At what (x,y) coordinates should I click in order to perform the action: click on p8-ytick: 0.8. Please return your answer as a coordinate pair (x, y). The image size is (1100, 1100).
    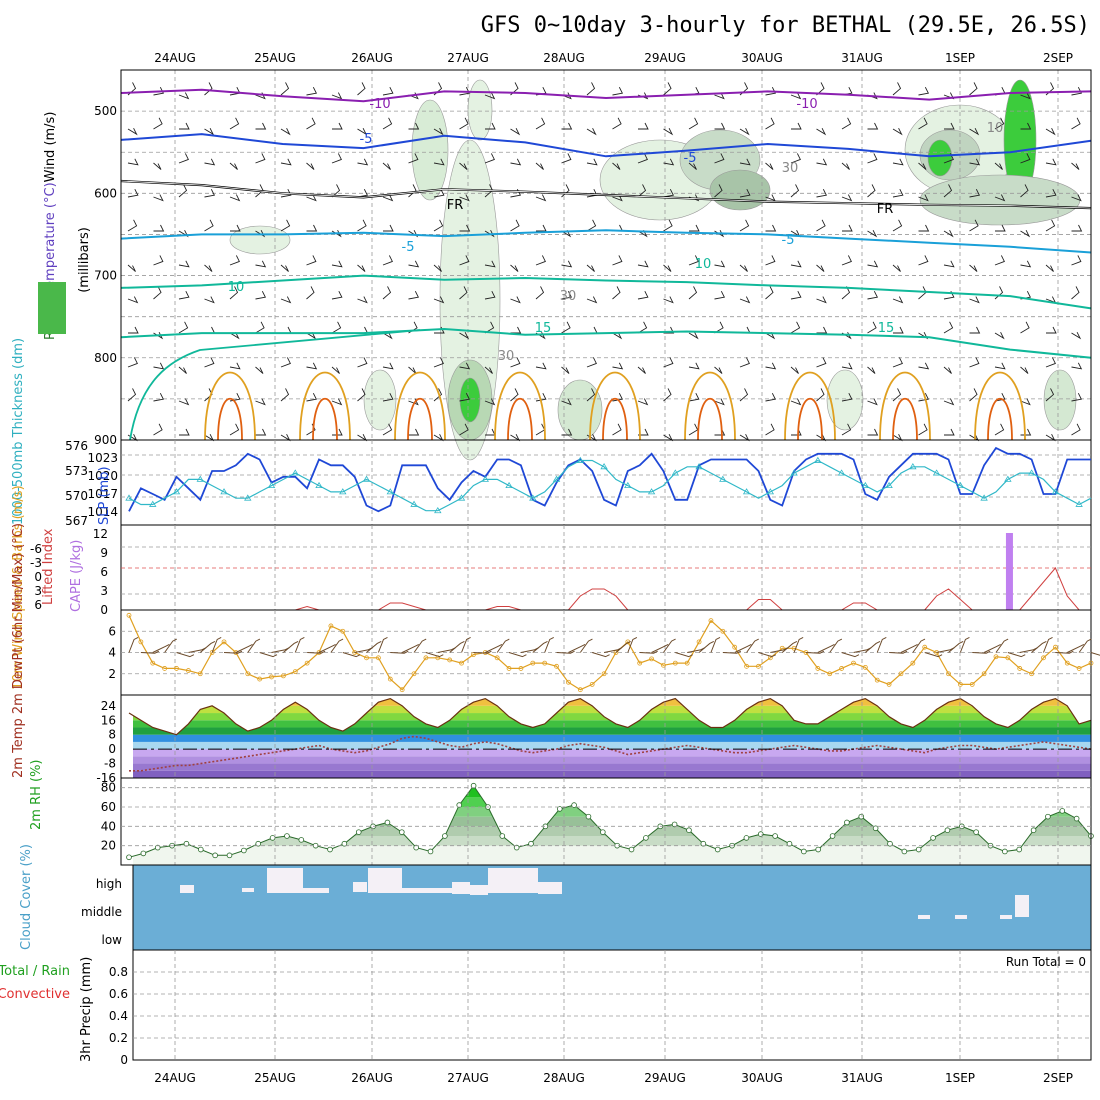
    Looking at the image, I should click on (118, 972).